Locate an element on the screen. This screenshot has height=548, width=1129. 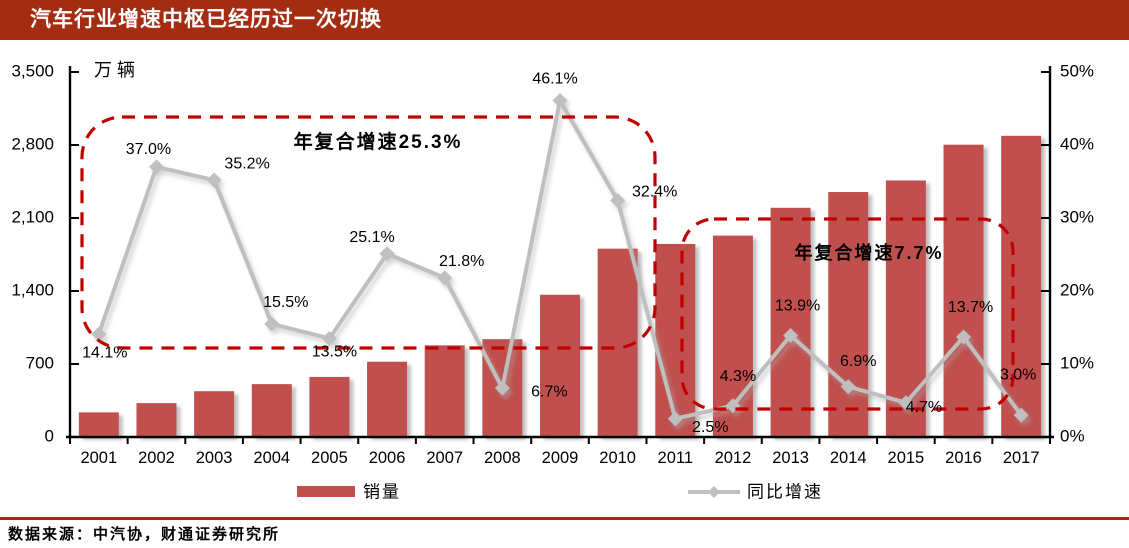
left-tick-label: 2,800 is located at coordinates (32, 143).